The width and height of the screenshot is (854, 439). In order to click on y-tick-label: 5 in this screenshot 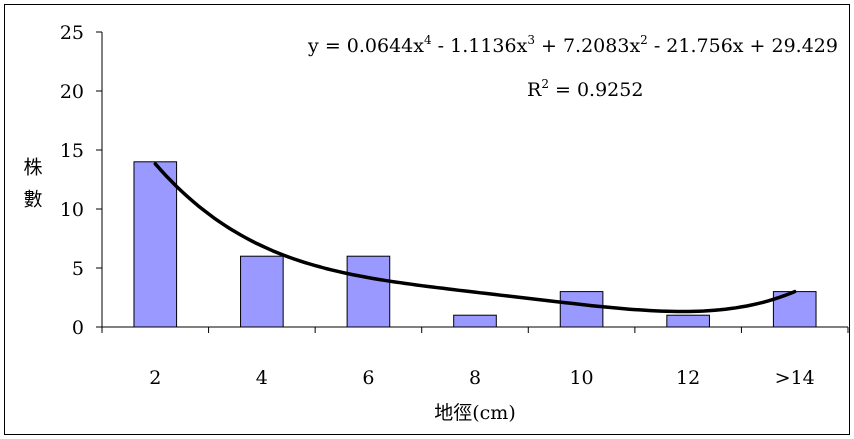, I will do `click(78, 269)`.